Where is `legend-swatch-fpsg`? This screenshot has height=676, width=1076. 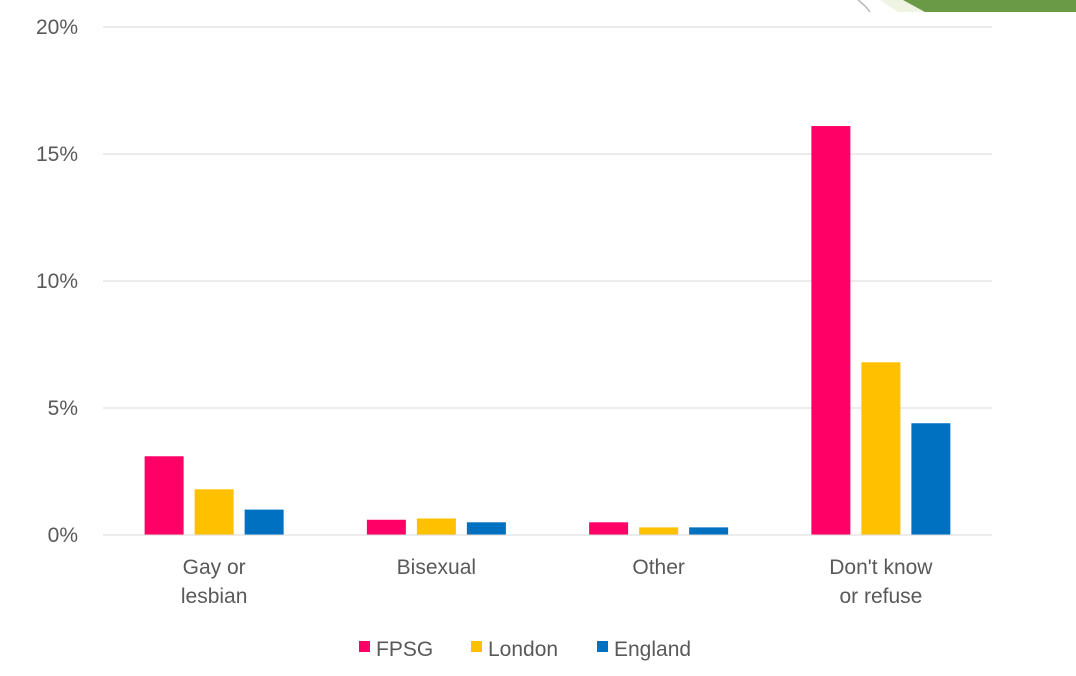
legend-swatch-fpsg is located at coordinates (364, 646).